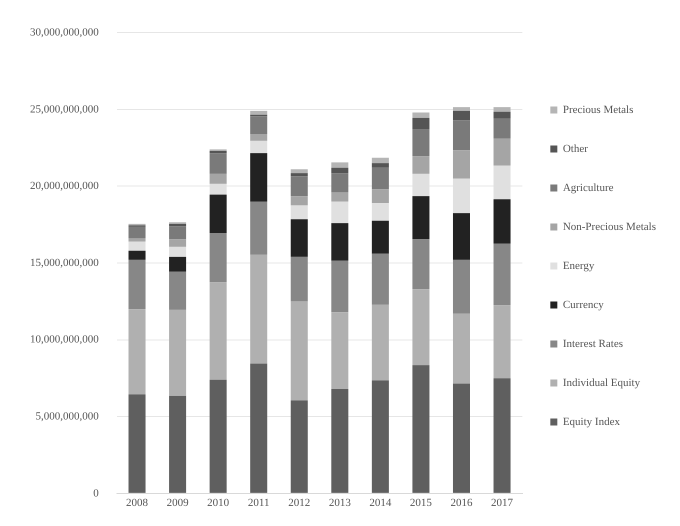 The height and width of the screenshot is (526, 680). I want to click on x-tick-label: 2015, so click(421, 502).